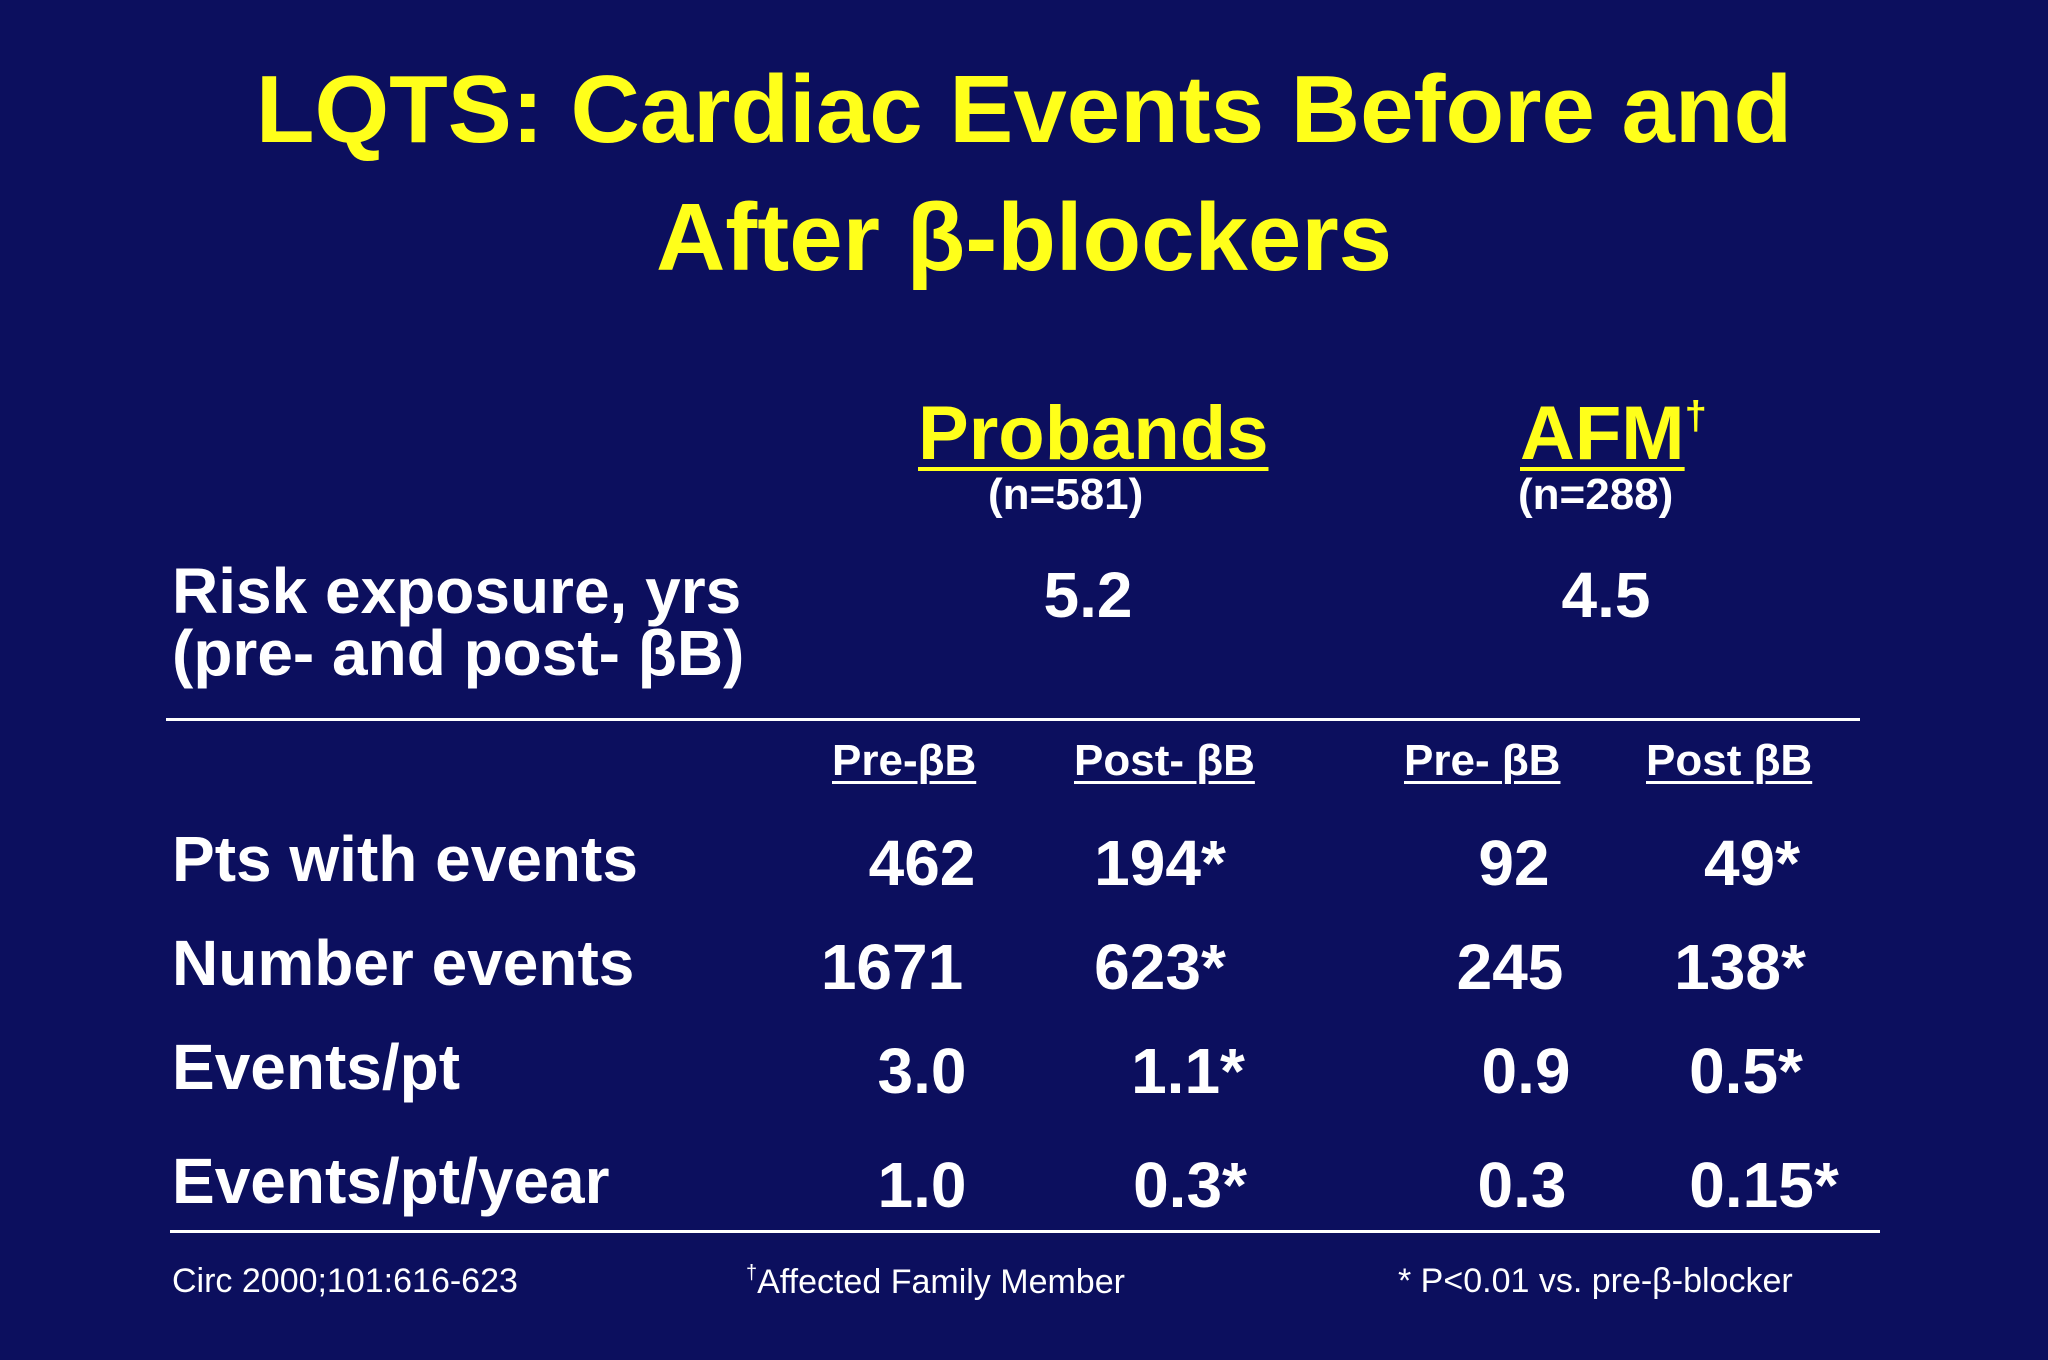  I want to click on cell-number-events-probands-pre: 1671, so click(892, 967).